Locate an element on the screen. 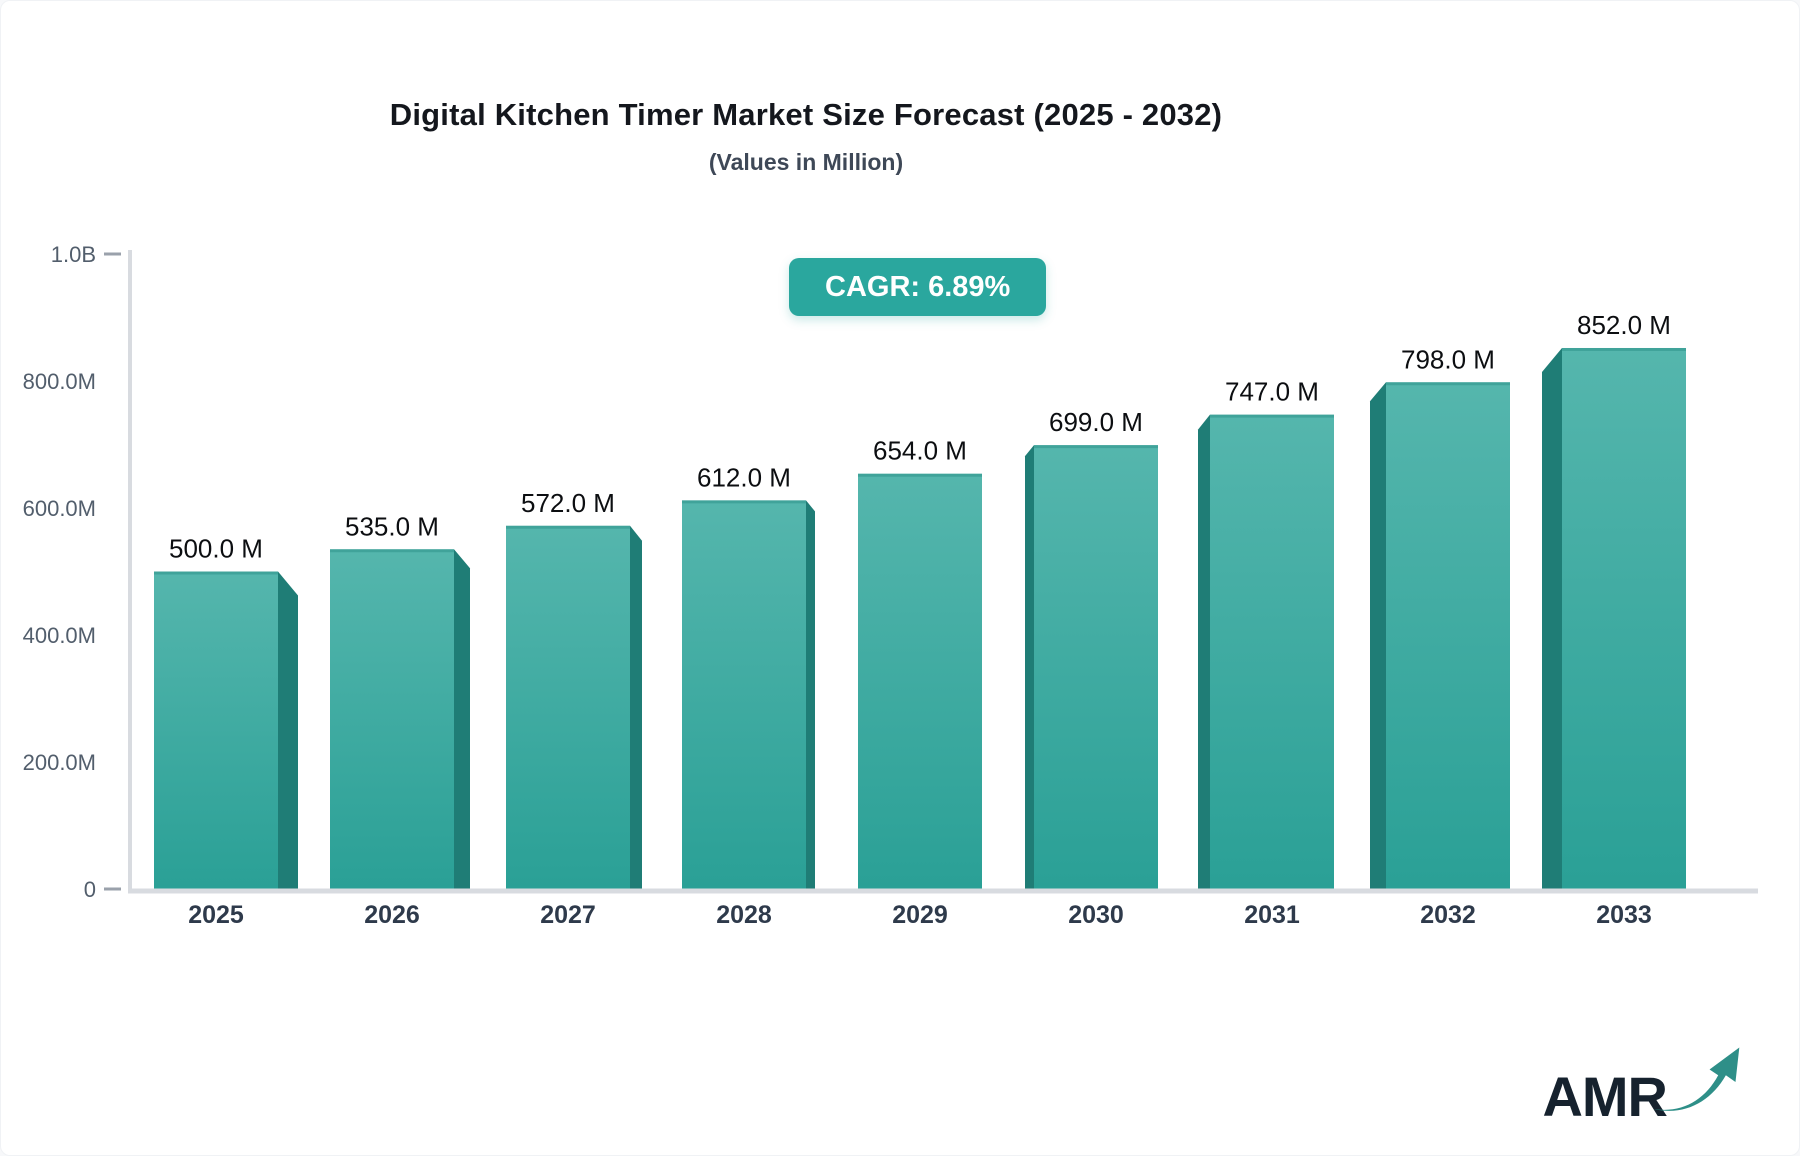 Image resolution: width=1800 pixels, height=1156 pixels. bar-2027 is located at coordinates (574, 707).